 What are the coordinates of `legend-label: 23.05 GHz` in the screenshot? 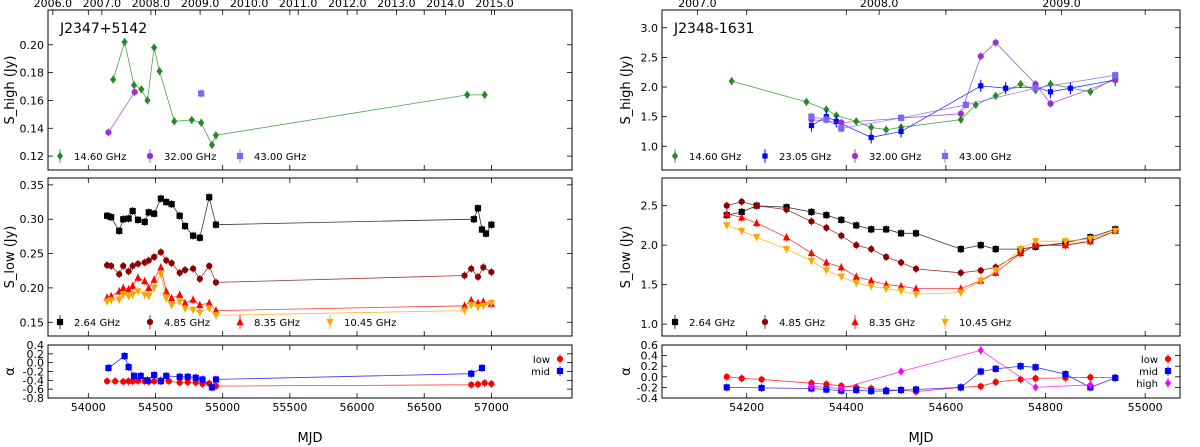 It's located at (805, 157).